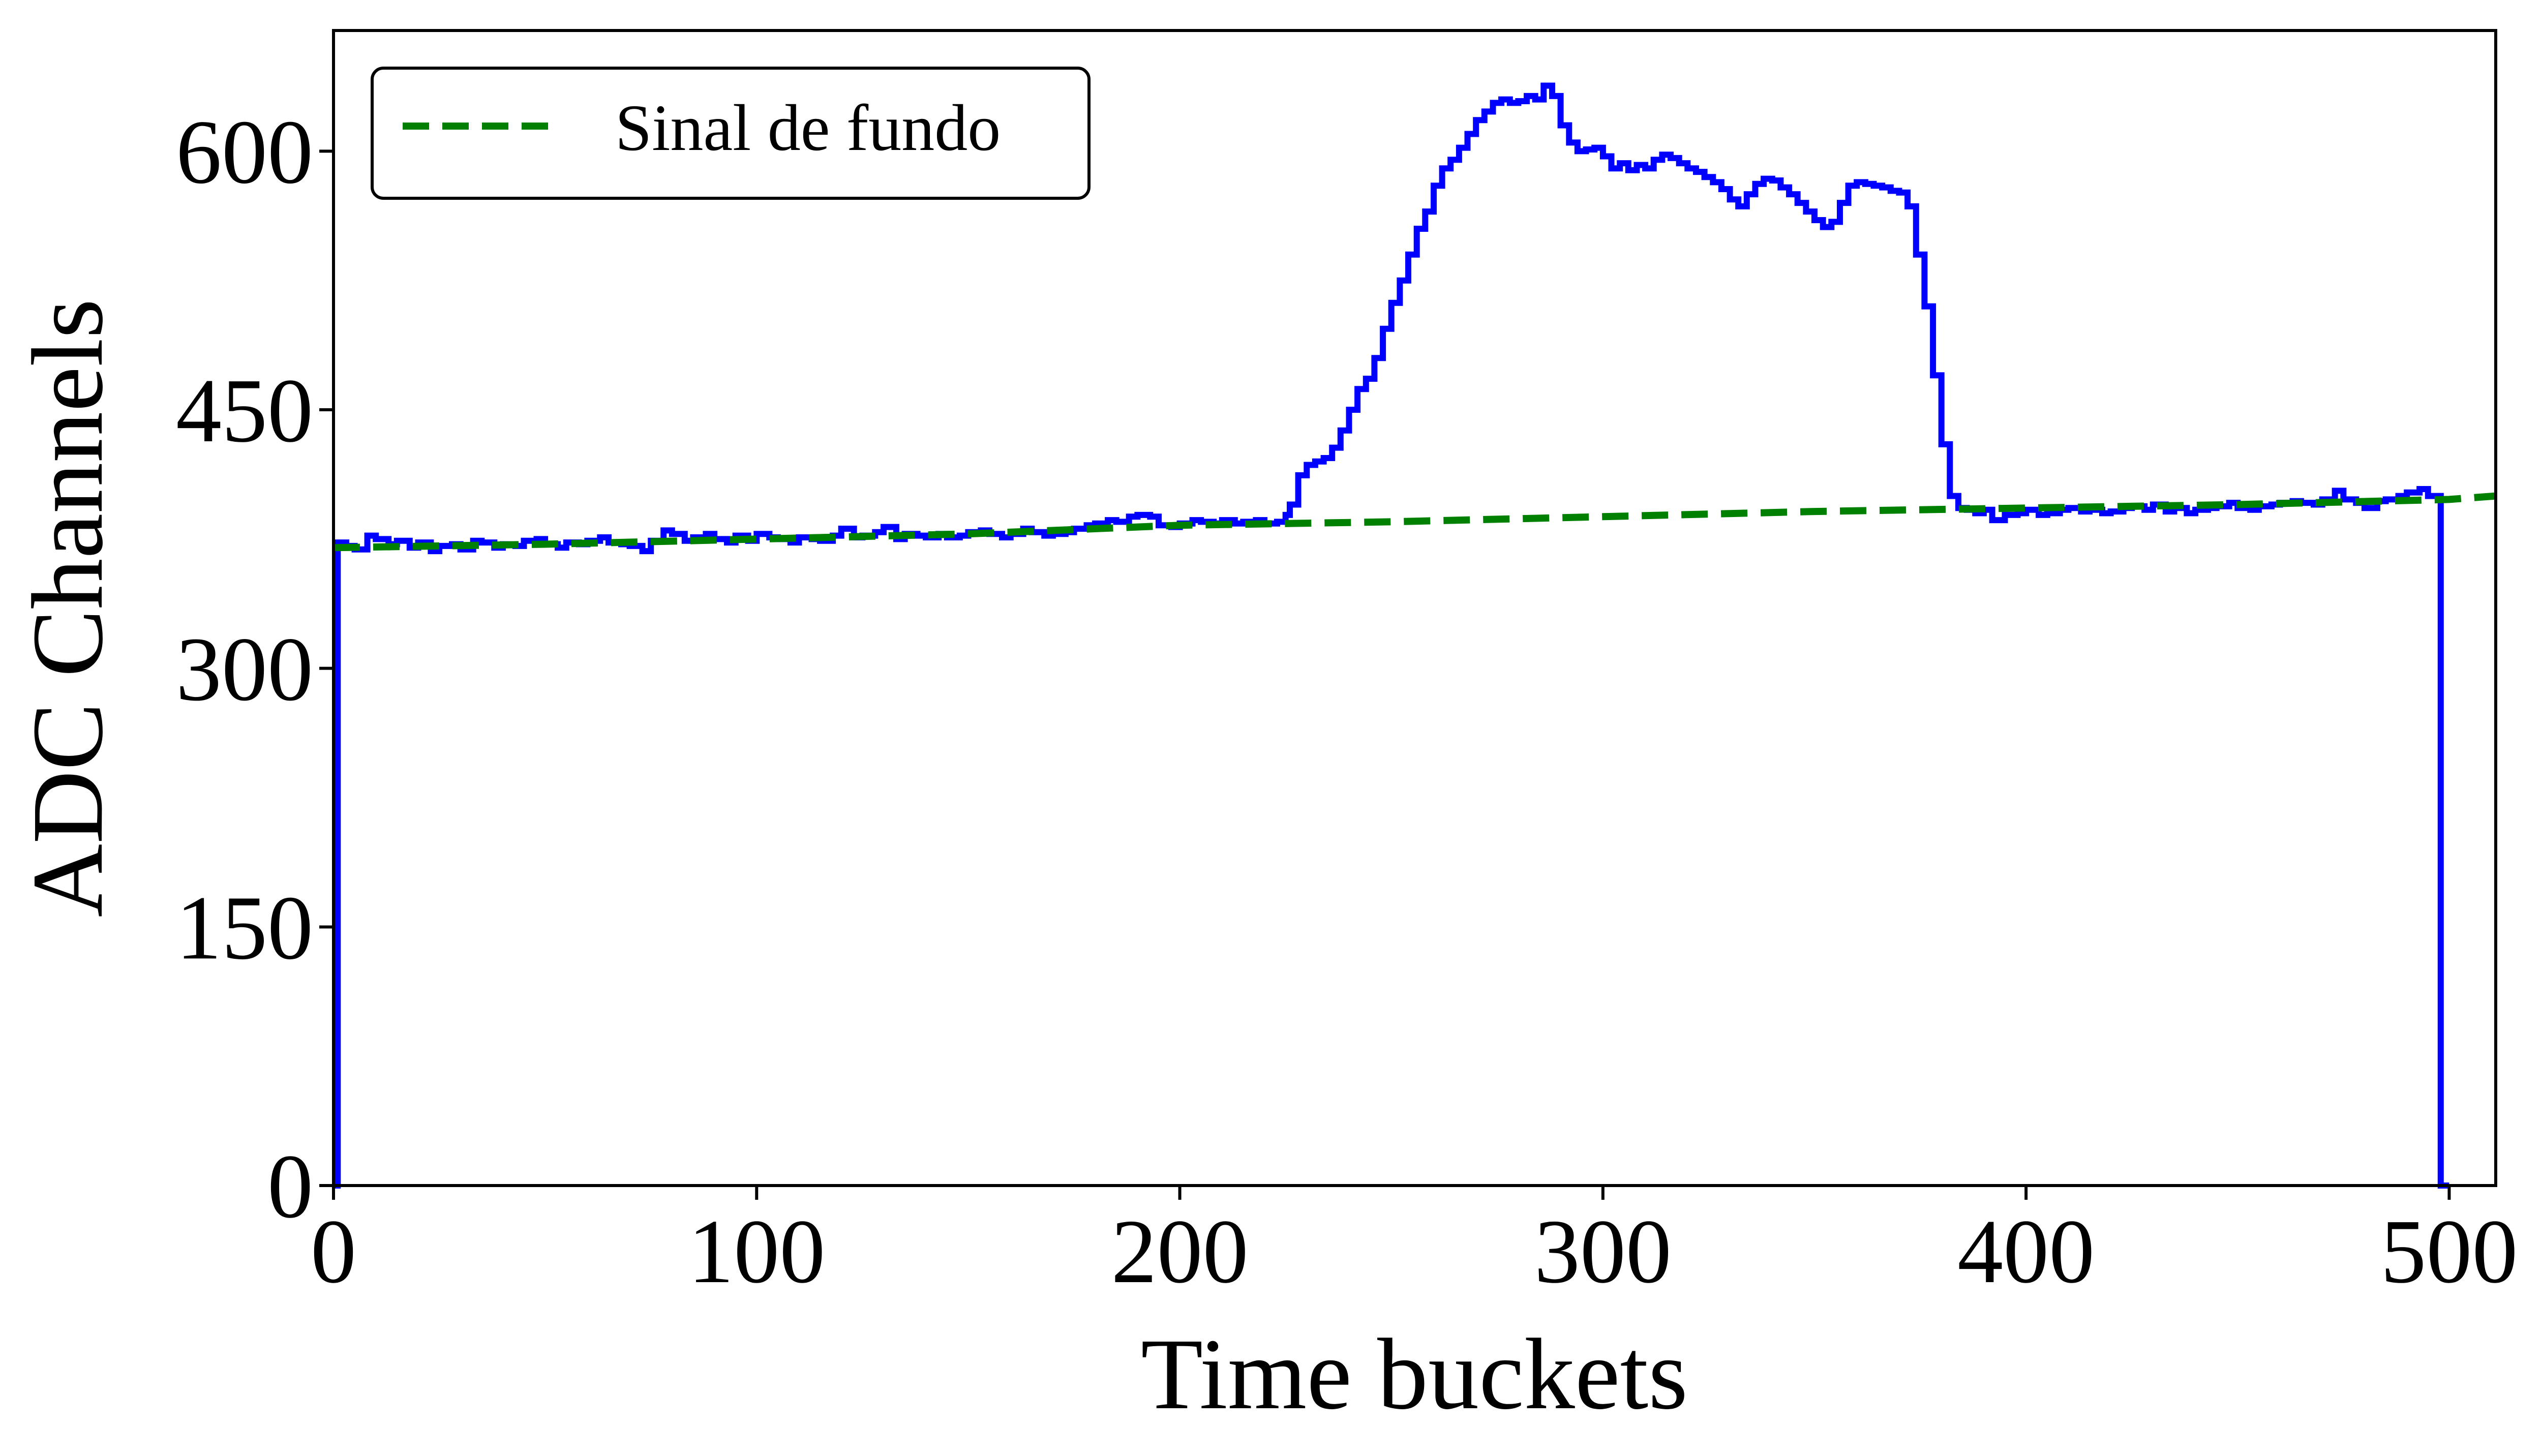  I want to click on x-tick-label: 500, so click(2449, 1251).